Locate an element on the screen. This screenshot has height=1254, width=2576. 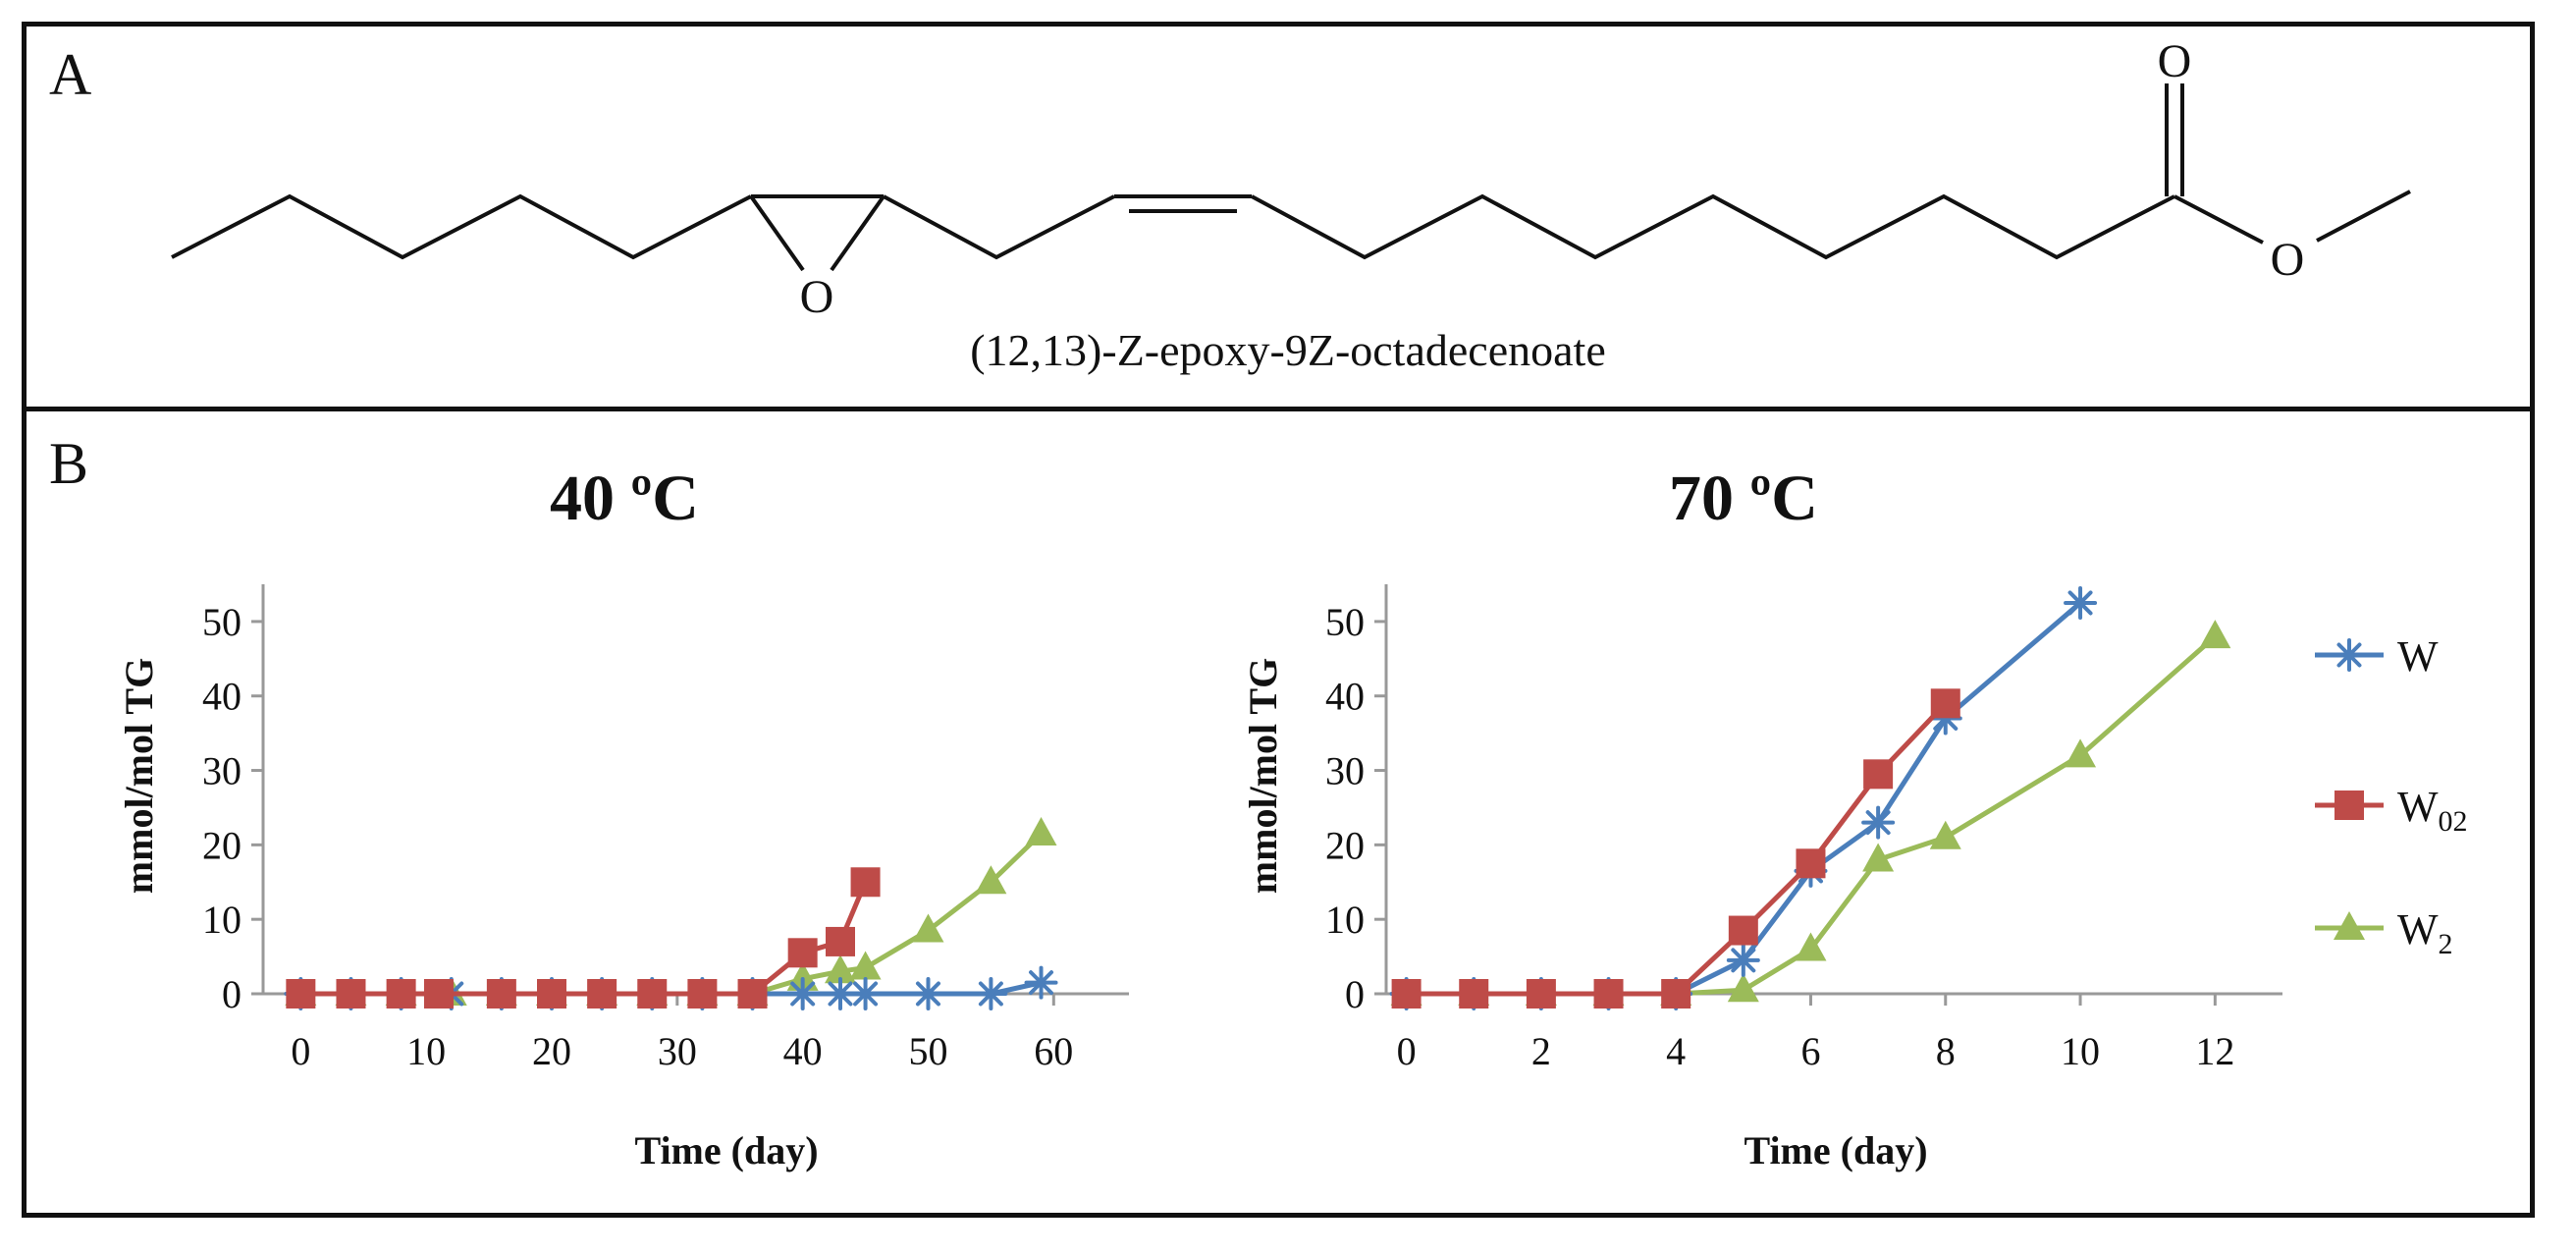
chart-40c-x-tick-label: 50 is located at coordinates (927, 1051).